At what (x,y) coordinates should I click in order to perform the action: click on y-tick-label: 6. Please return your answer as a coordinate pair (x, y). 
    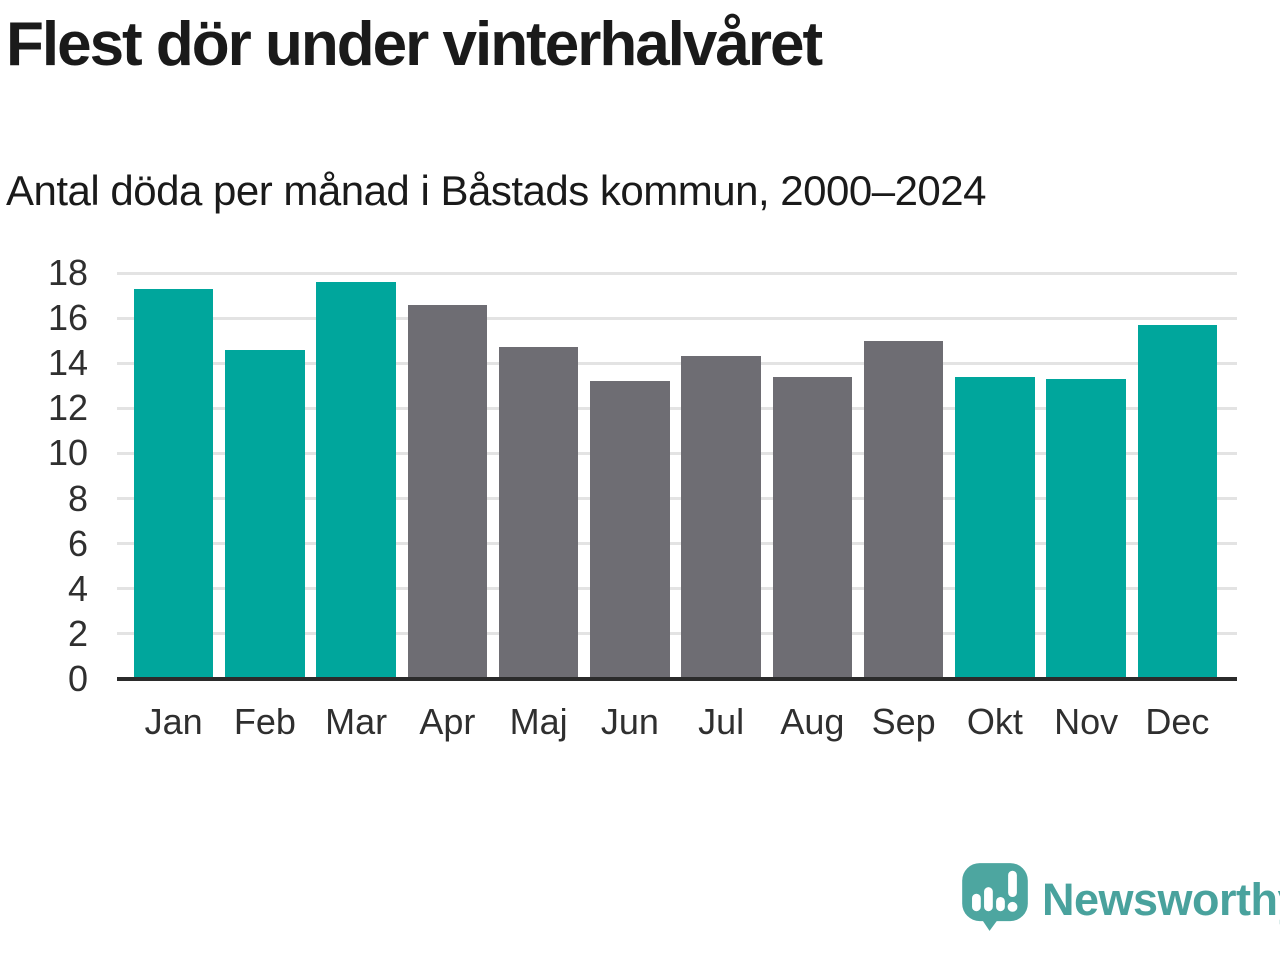
    Looking at the image, I should click on (77, 543).